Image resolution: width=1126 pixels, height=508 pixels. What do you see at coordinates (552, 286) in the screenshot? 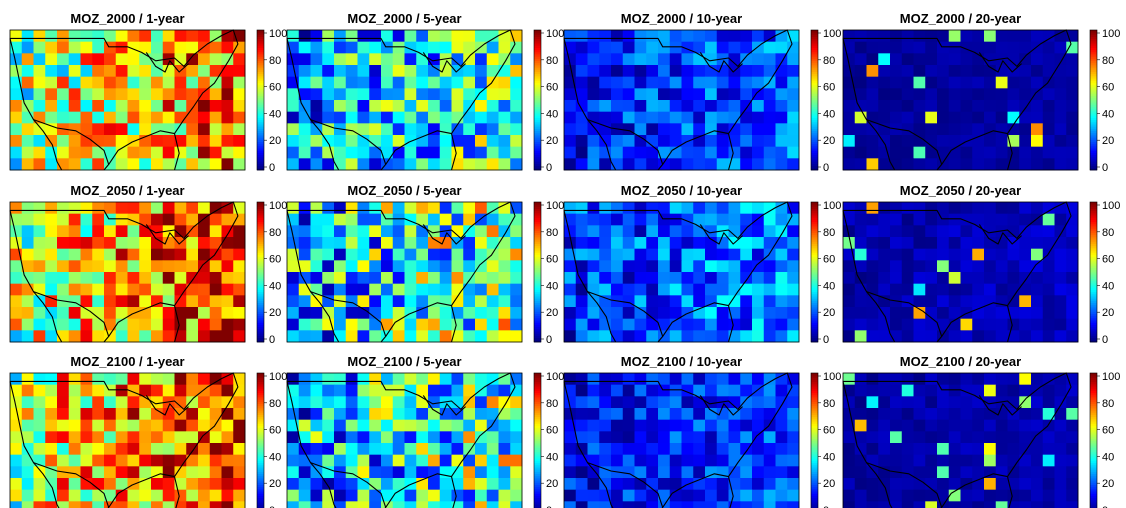
I see `colorbar-tick-label: 40` at bounding box center [552, 286].